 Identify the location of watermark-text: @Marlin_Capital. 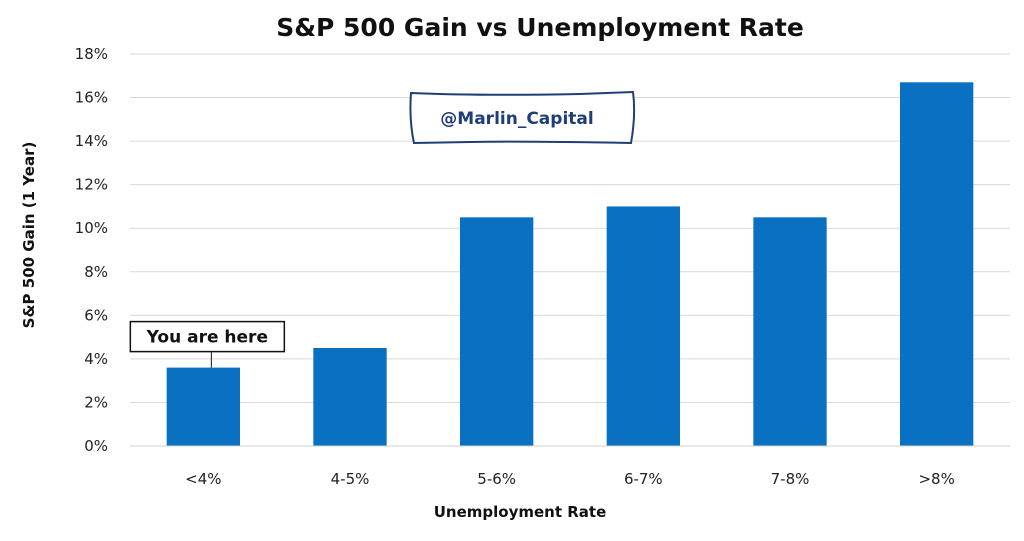
(516, 119).